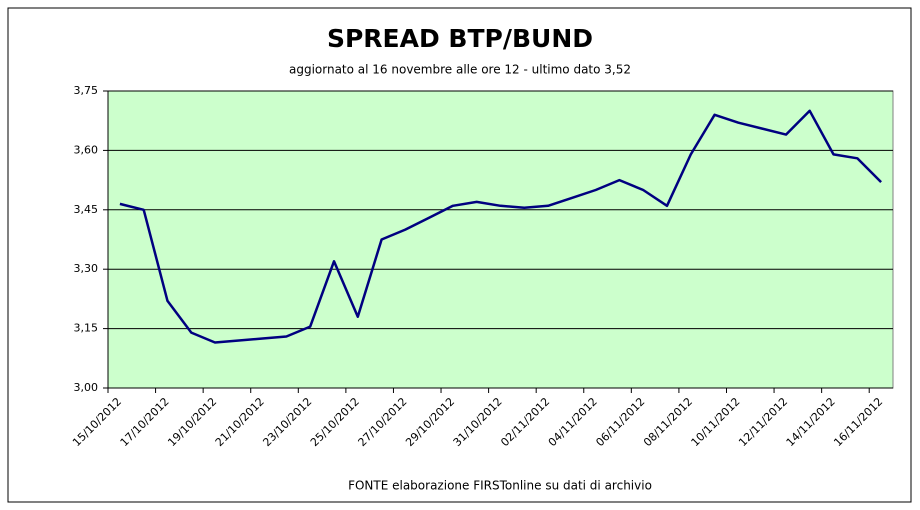 Image resolution: width=920 pixels, height=510 pixels. I want to click on chart-title: SPREAD BTP/BUND, so click(460, 38).